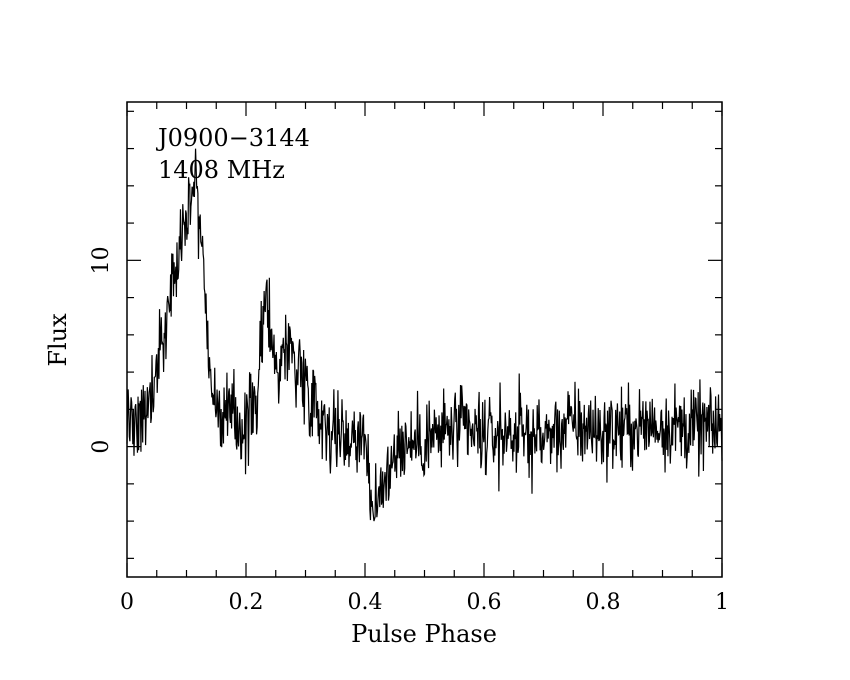 The image size is (850, 680). What do you see at coordinates (603, 602) in the screenshot?
I see `x-tick-label: 0.8` at bounding box center [603, 602].